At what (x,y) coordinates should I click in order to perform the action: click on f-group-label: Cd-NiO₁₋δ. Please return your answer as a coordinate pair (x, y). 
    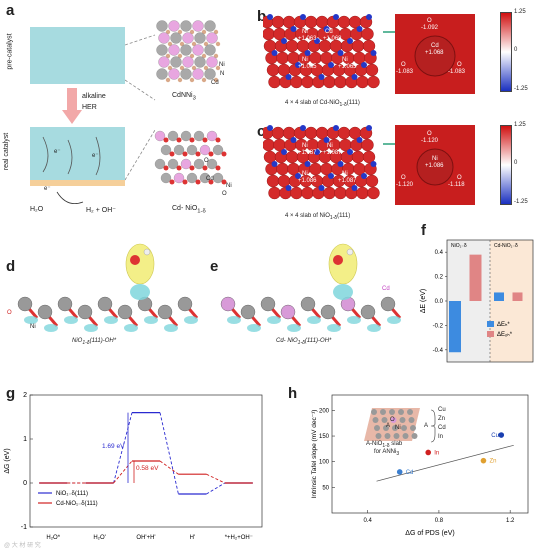
    Looking at the image, I should click on (506, 246).